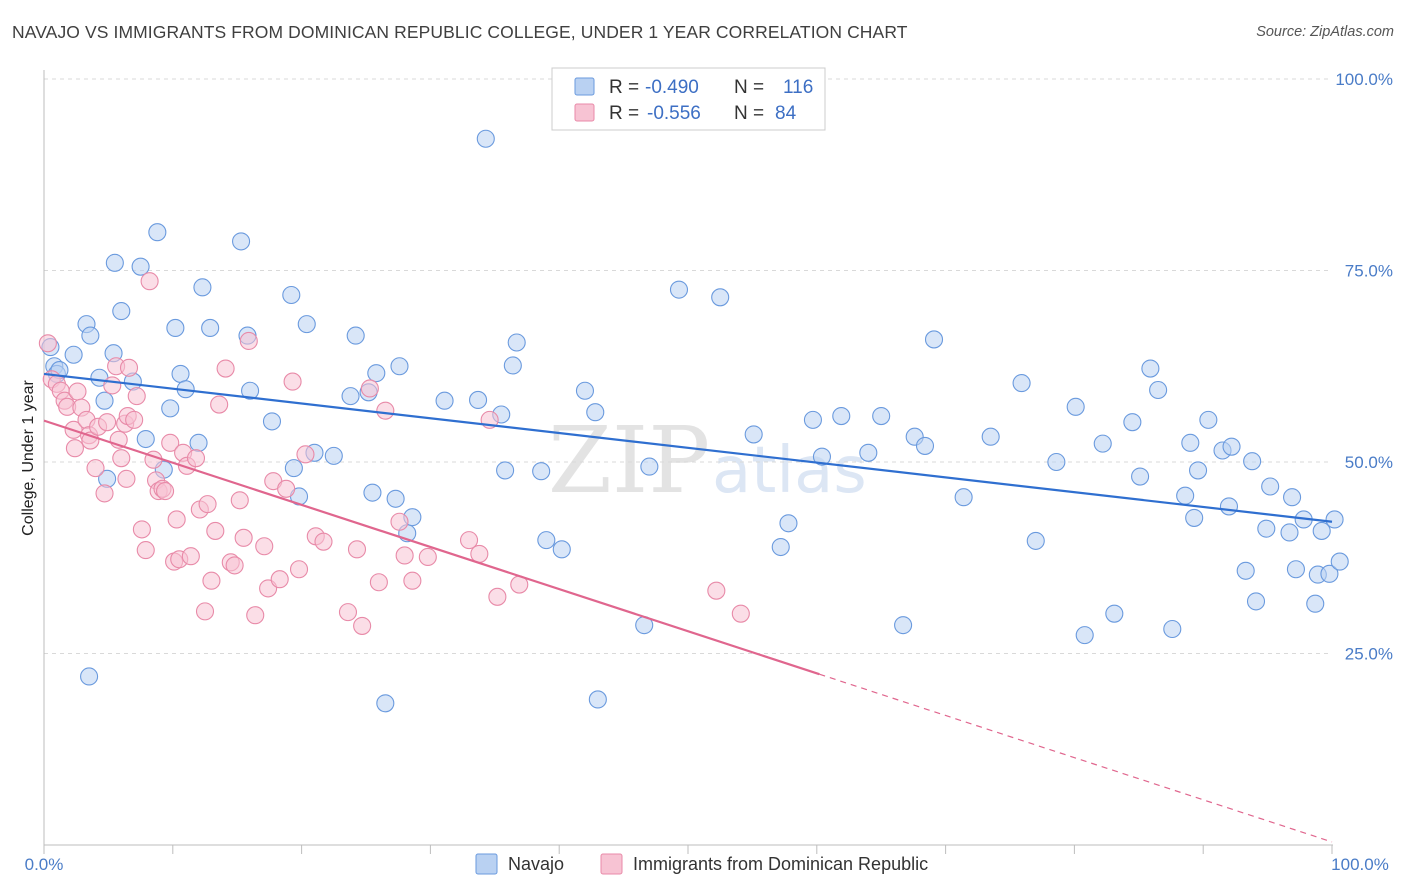 The width and height of the screenshot is (1406, 892). Describe the element at coordinates (688, 849) in the screenshot. I see `x-ticks` at that location.